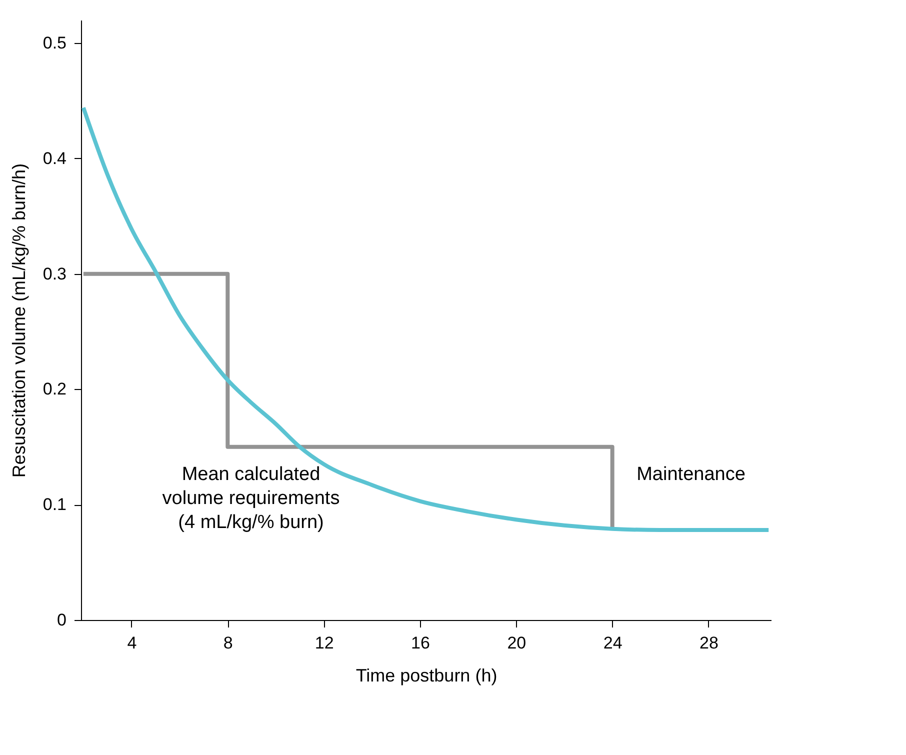 The width and height of the screenshot is (906, 755). What do you see at coordinates (709, 643) in the screenshot?
I see `x-tick-label: 28` at bounding box center [709, 643].